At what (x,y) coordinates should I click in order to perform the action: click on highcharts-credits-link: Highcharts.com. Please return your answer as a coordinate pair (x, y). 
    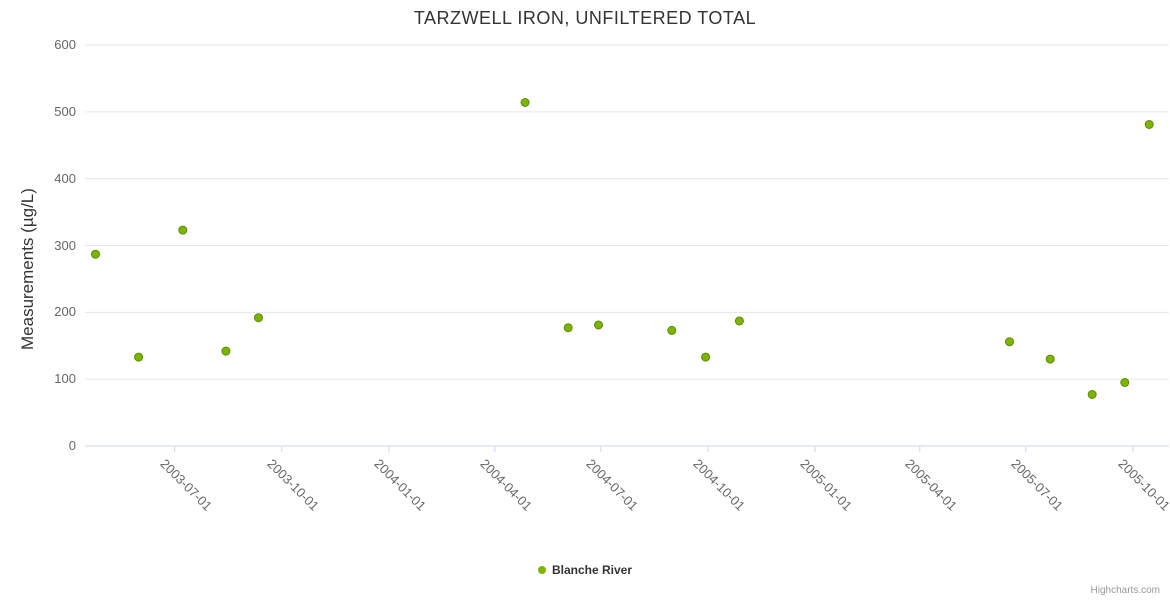
    Looking at the image, I should click on (1125, 590).